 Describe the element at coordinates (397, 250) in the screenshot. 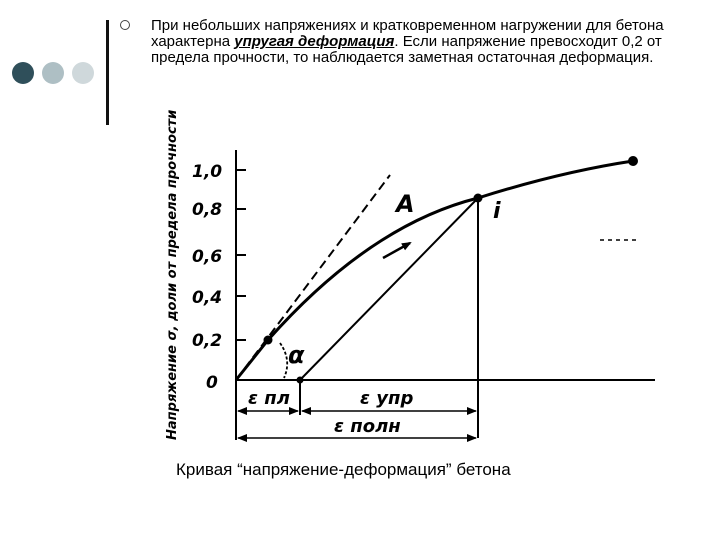

I see `direction-arrow-icon` at that location.